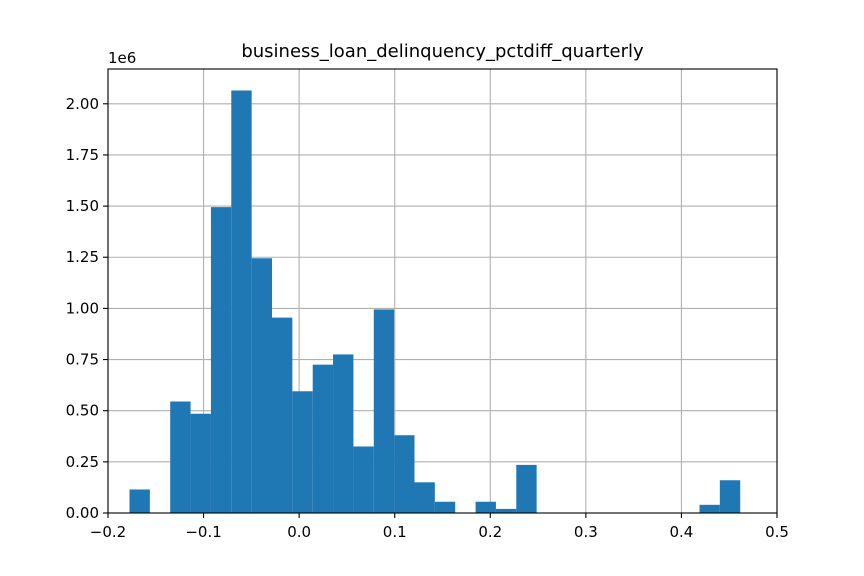 This screenshot has height=576, width=864. I want to click on x-tick-label: −0.2, so click(108, 532).